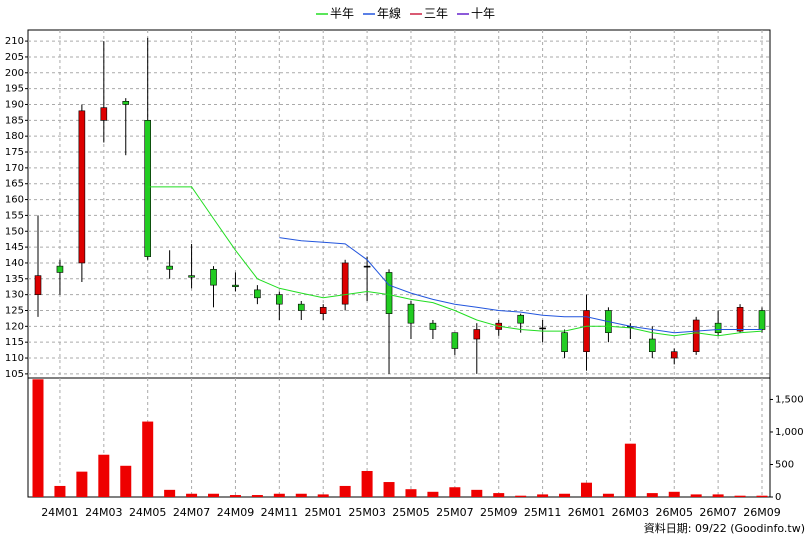 This screenshot has width=808, height=540. What do you see at coordinates (14, 136) in the screenshot?
I see `y-tick-label: 180` at bounding box center [14, 136].